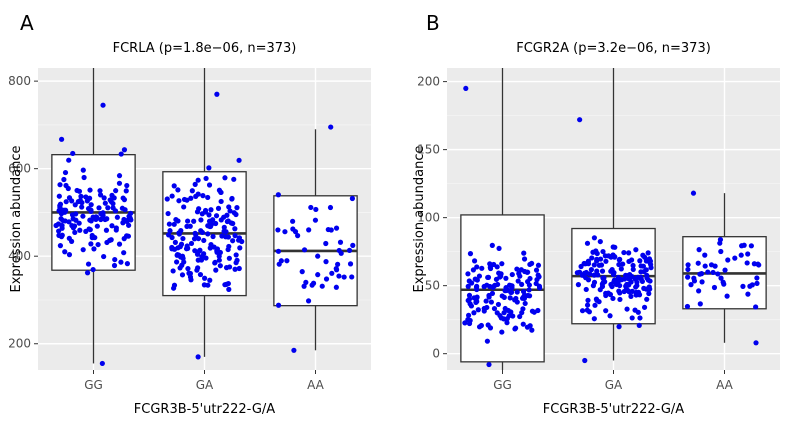  I want to click on panel-letter: B, so click(433, 23).